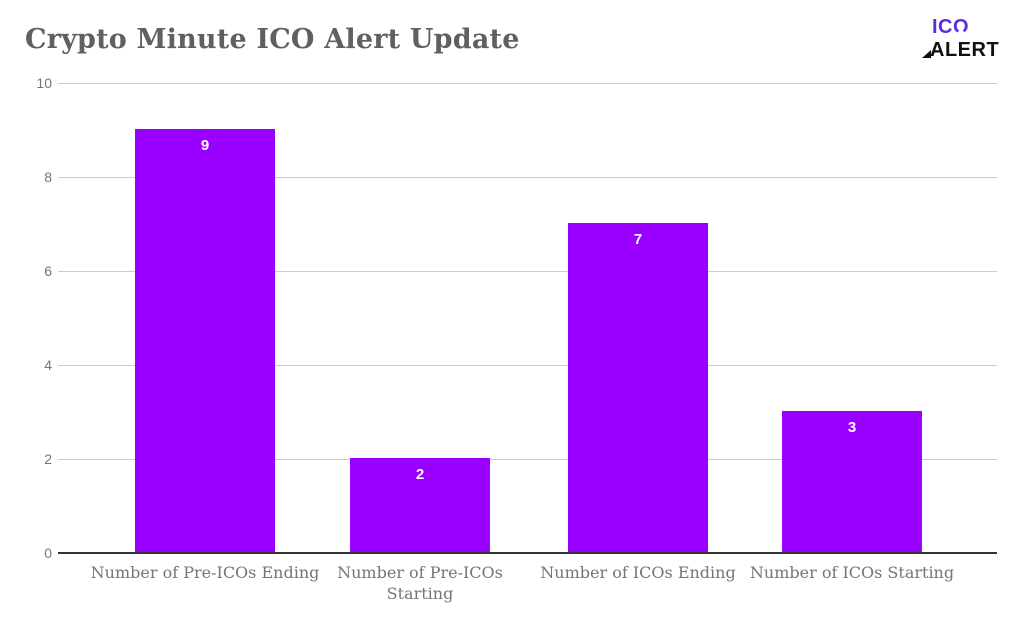  I want to click on x-category-label: Number of Pre-ICOs Starting, so click(420, 583).